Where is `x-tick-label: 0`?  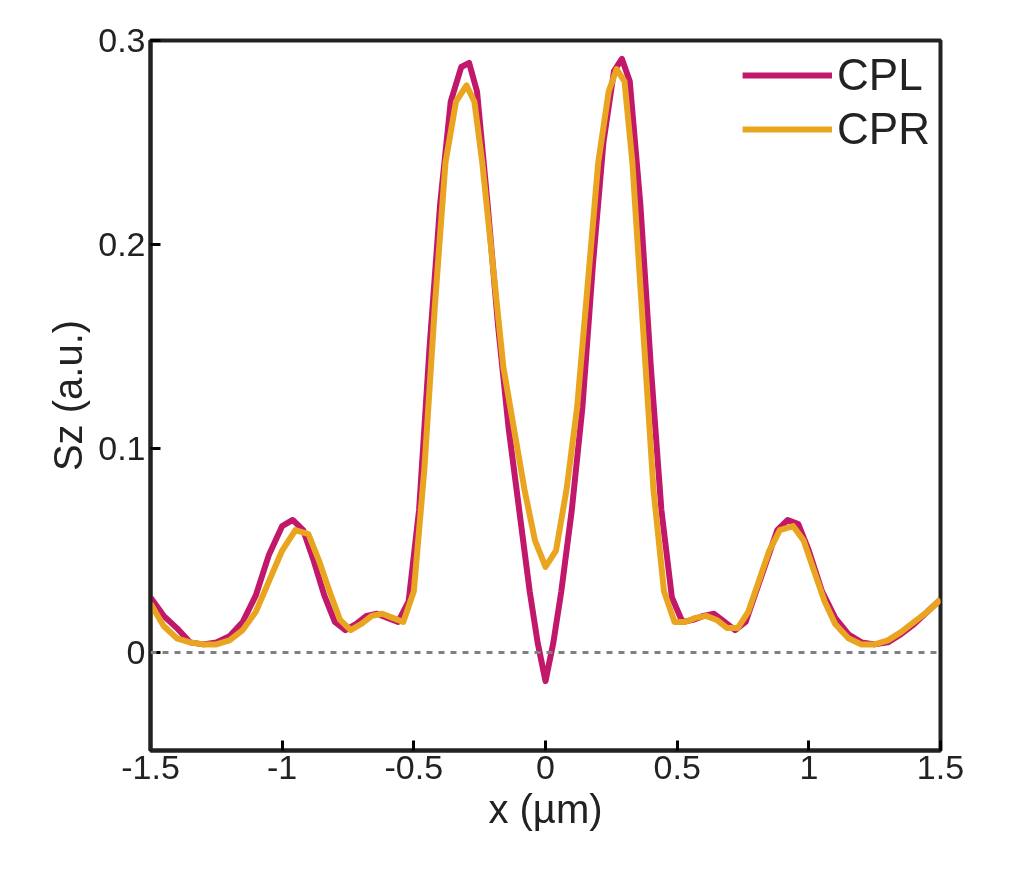 x-tick-label: 0 is located at coordinates (545, 766).